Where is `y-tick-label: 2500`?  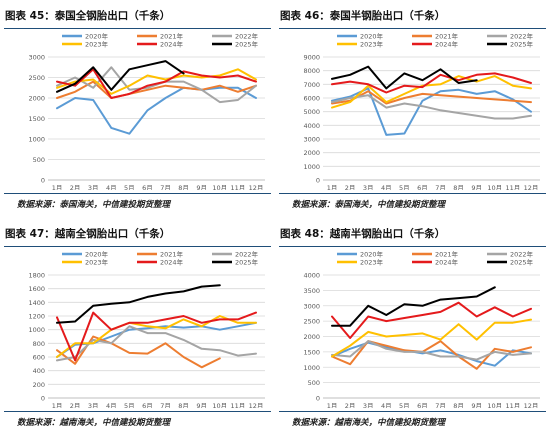
y-tick-label: 2500 is located at coordinates (36, 78).